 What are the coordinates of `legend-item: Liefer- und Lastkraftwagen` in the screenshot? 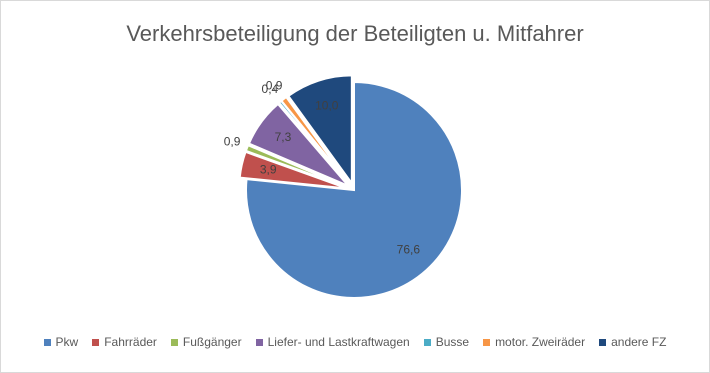 It's located at (332, 342).